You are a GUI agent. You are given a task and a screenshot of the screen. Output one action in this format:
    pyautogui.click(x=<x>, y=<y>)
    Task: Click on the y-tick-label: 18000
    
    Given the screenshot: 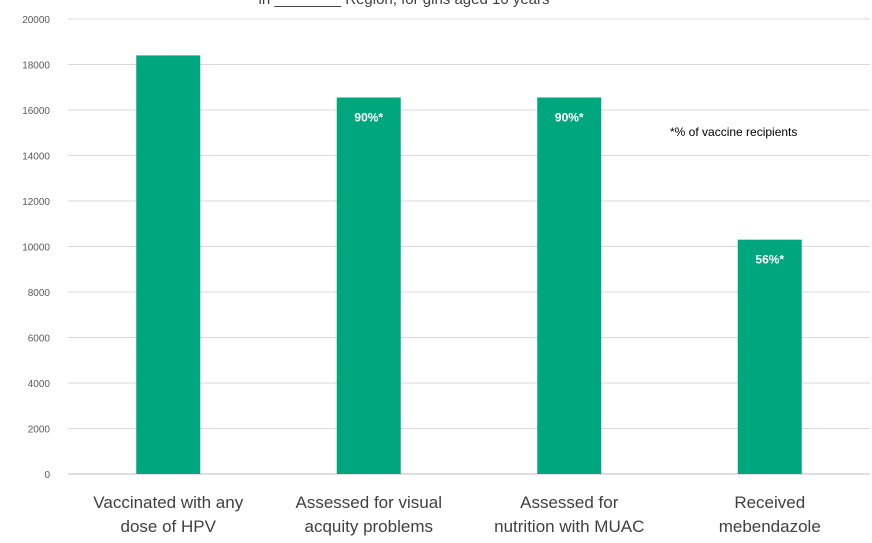 What is the action you would take?
    pyautogui.click(x=36, y=66)
    